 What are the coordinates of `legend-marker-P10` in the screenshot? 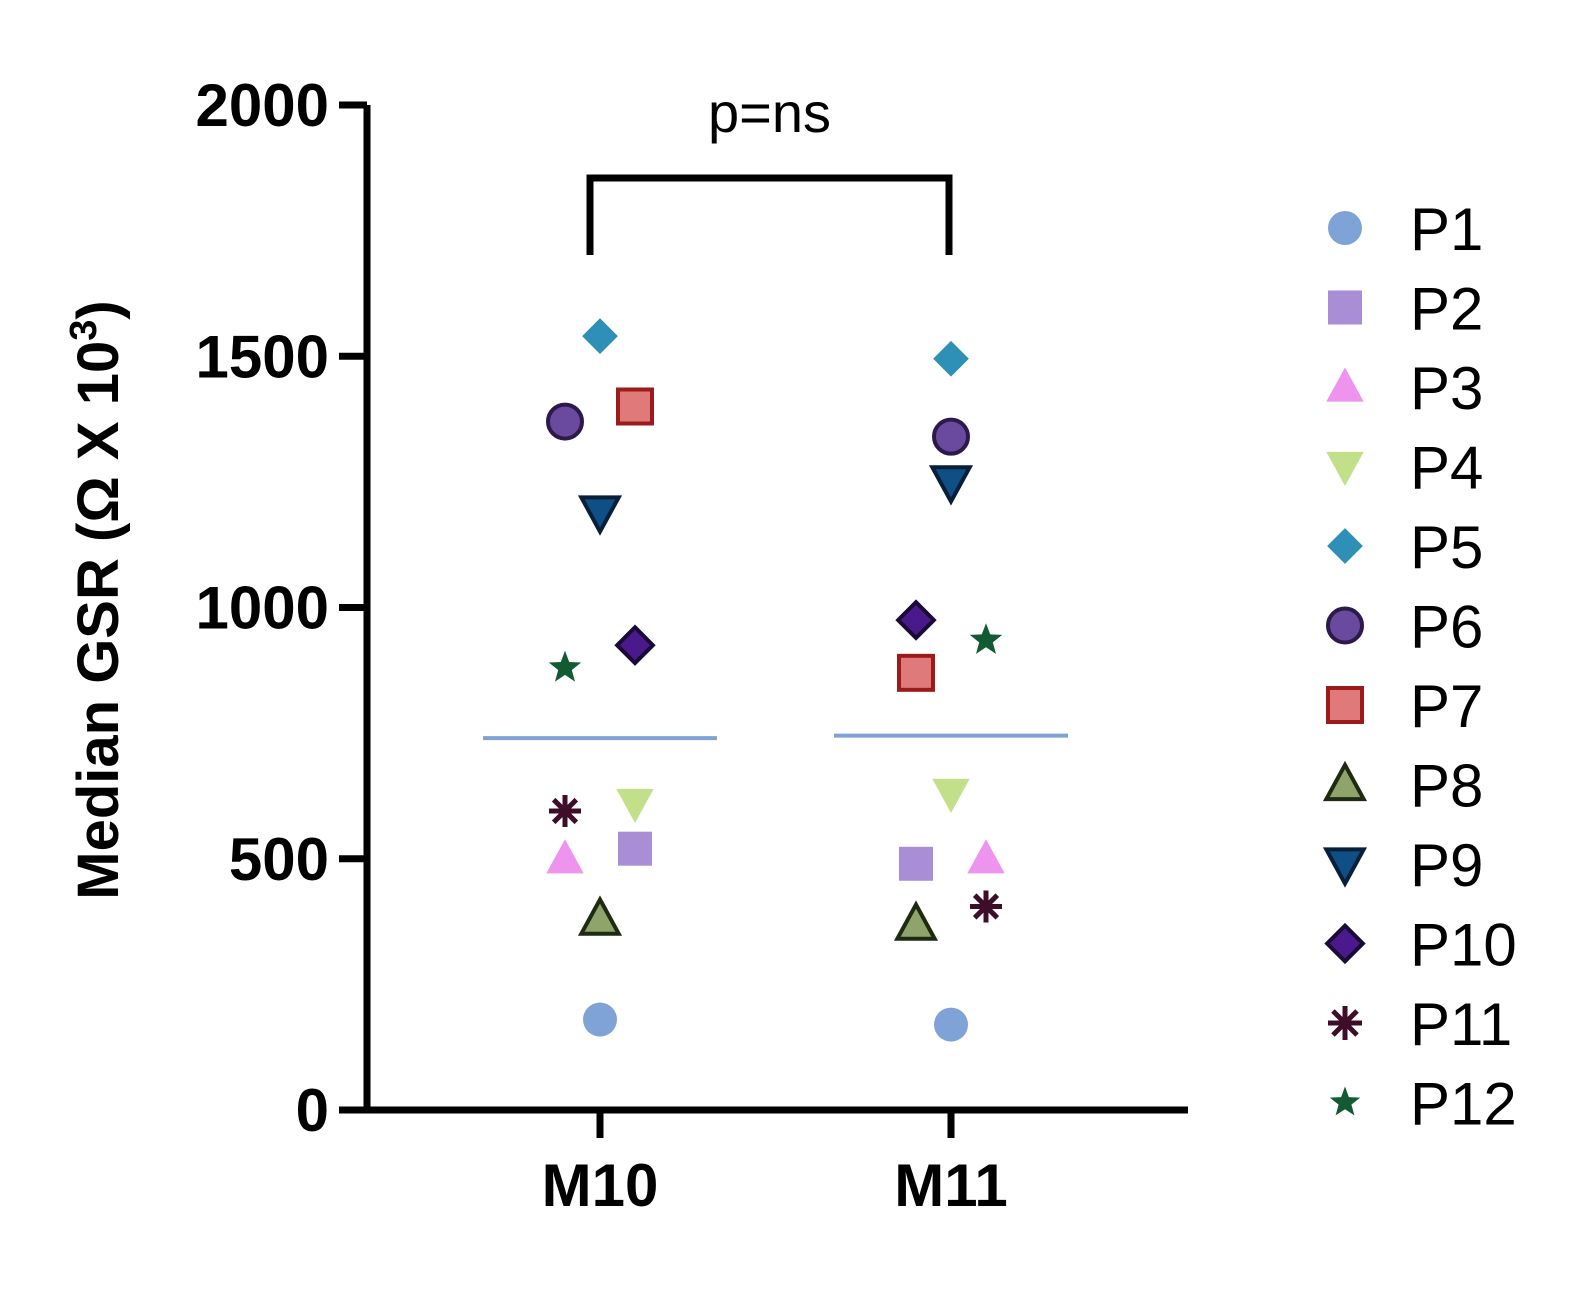 It's located at (1345, 943).